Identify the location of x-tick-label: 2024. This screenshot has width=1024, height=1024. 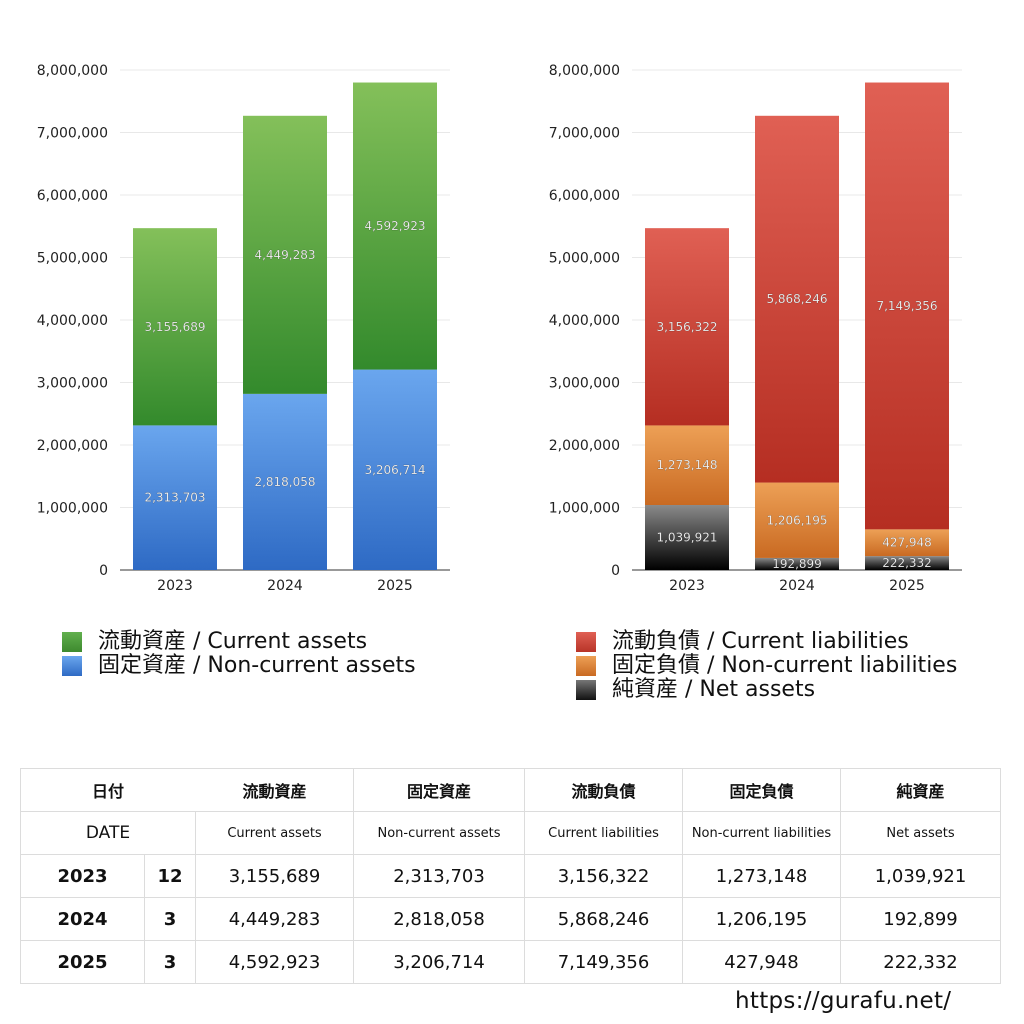
(285, 586).